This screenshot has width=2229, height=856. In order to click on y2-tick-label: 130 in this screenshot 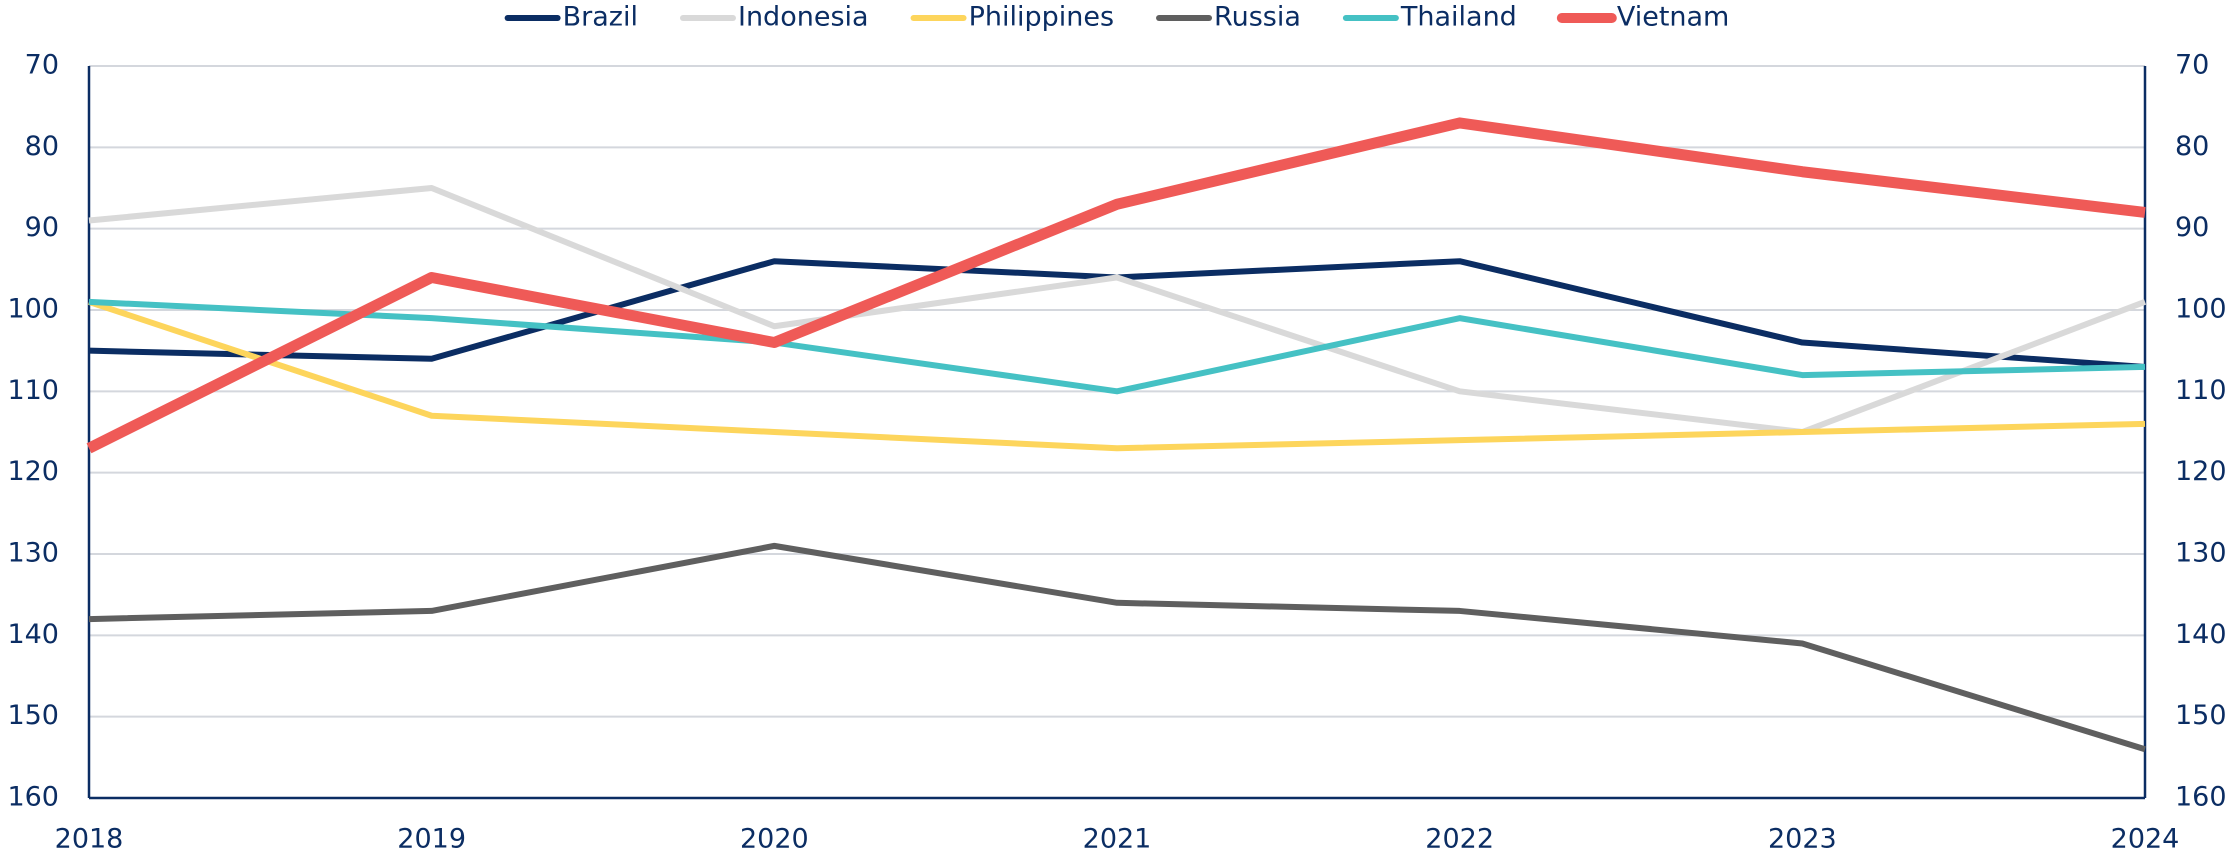, I will do `click(2201, 553)`.